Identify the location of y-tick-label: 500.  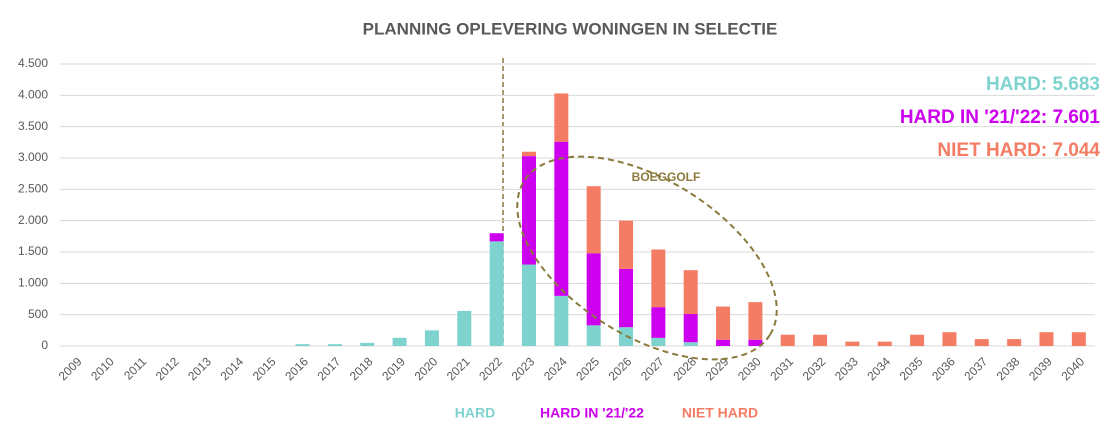
(38, 314).